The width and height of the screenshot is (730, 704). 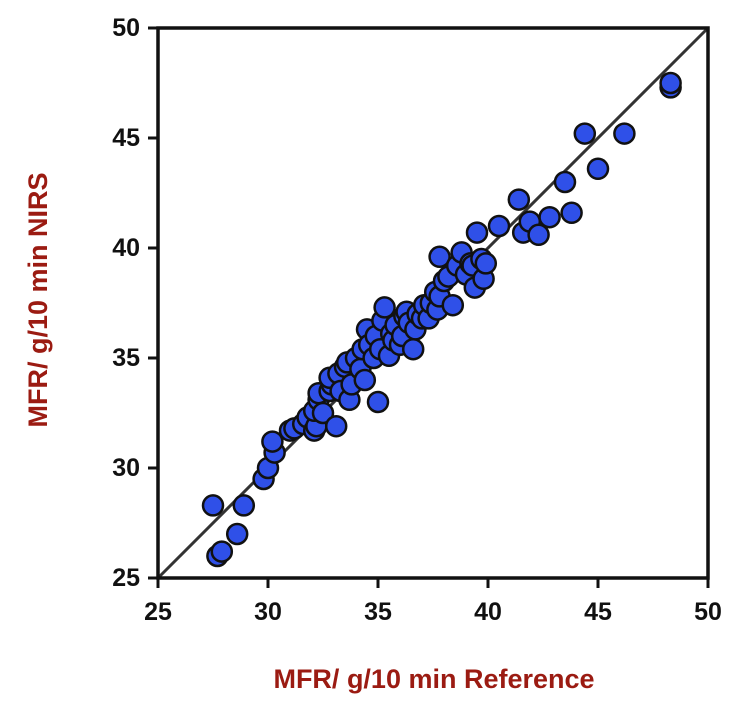 I want to click on x-tick-label: 40, so click(x=488, y=612).